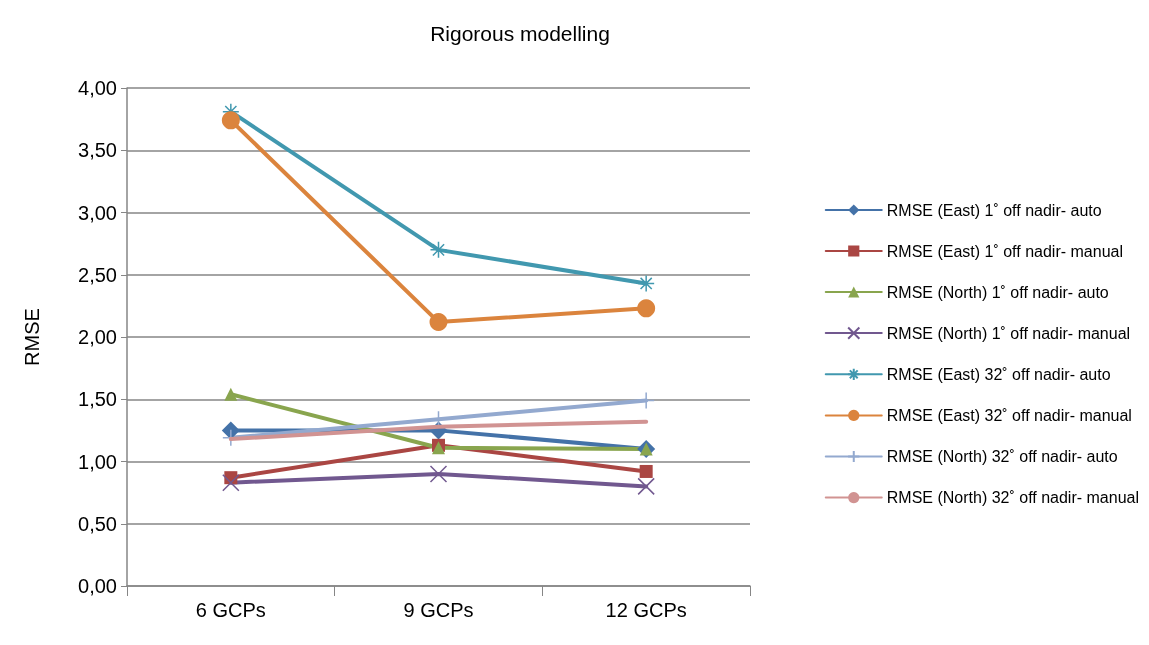 The width and height of the screenshot is (1149, 645). What do you see at coordinates (997, 292) in the screenshot?
I see `legend-label: RMSE (North) 1˚ off nadir- auto` at bounding box center [997, 292].